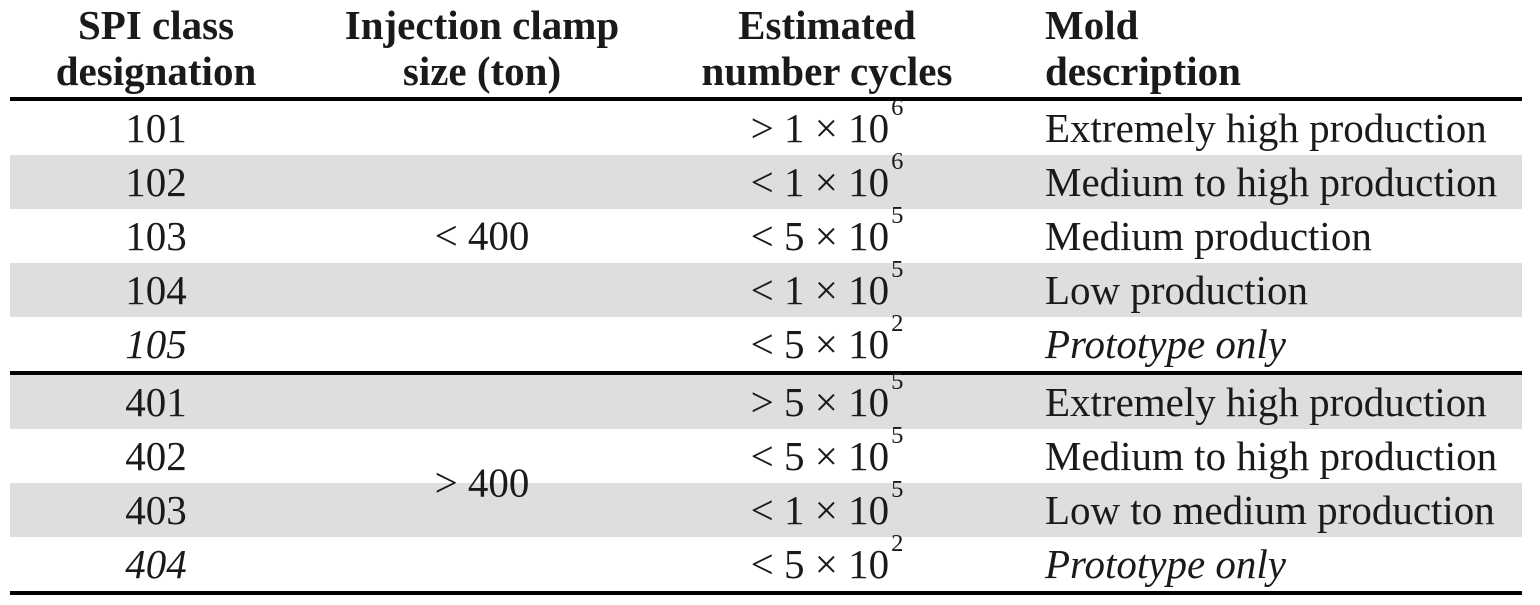 The height and width of the screenshot is (605, 1540). I want to click on spi-class-cell: 404, so click(156, 564).